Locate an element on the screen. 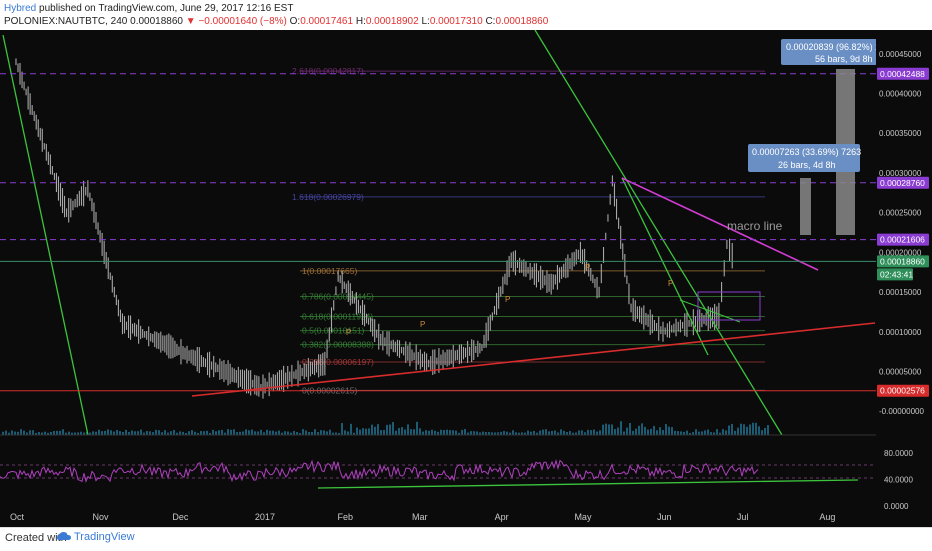 This screenshot has width=932, height=551. price-tick-label: 0.00025000 is located at coordinates (900, 213).